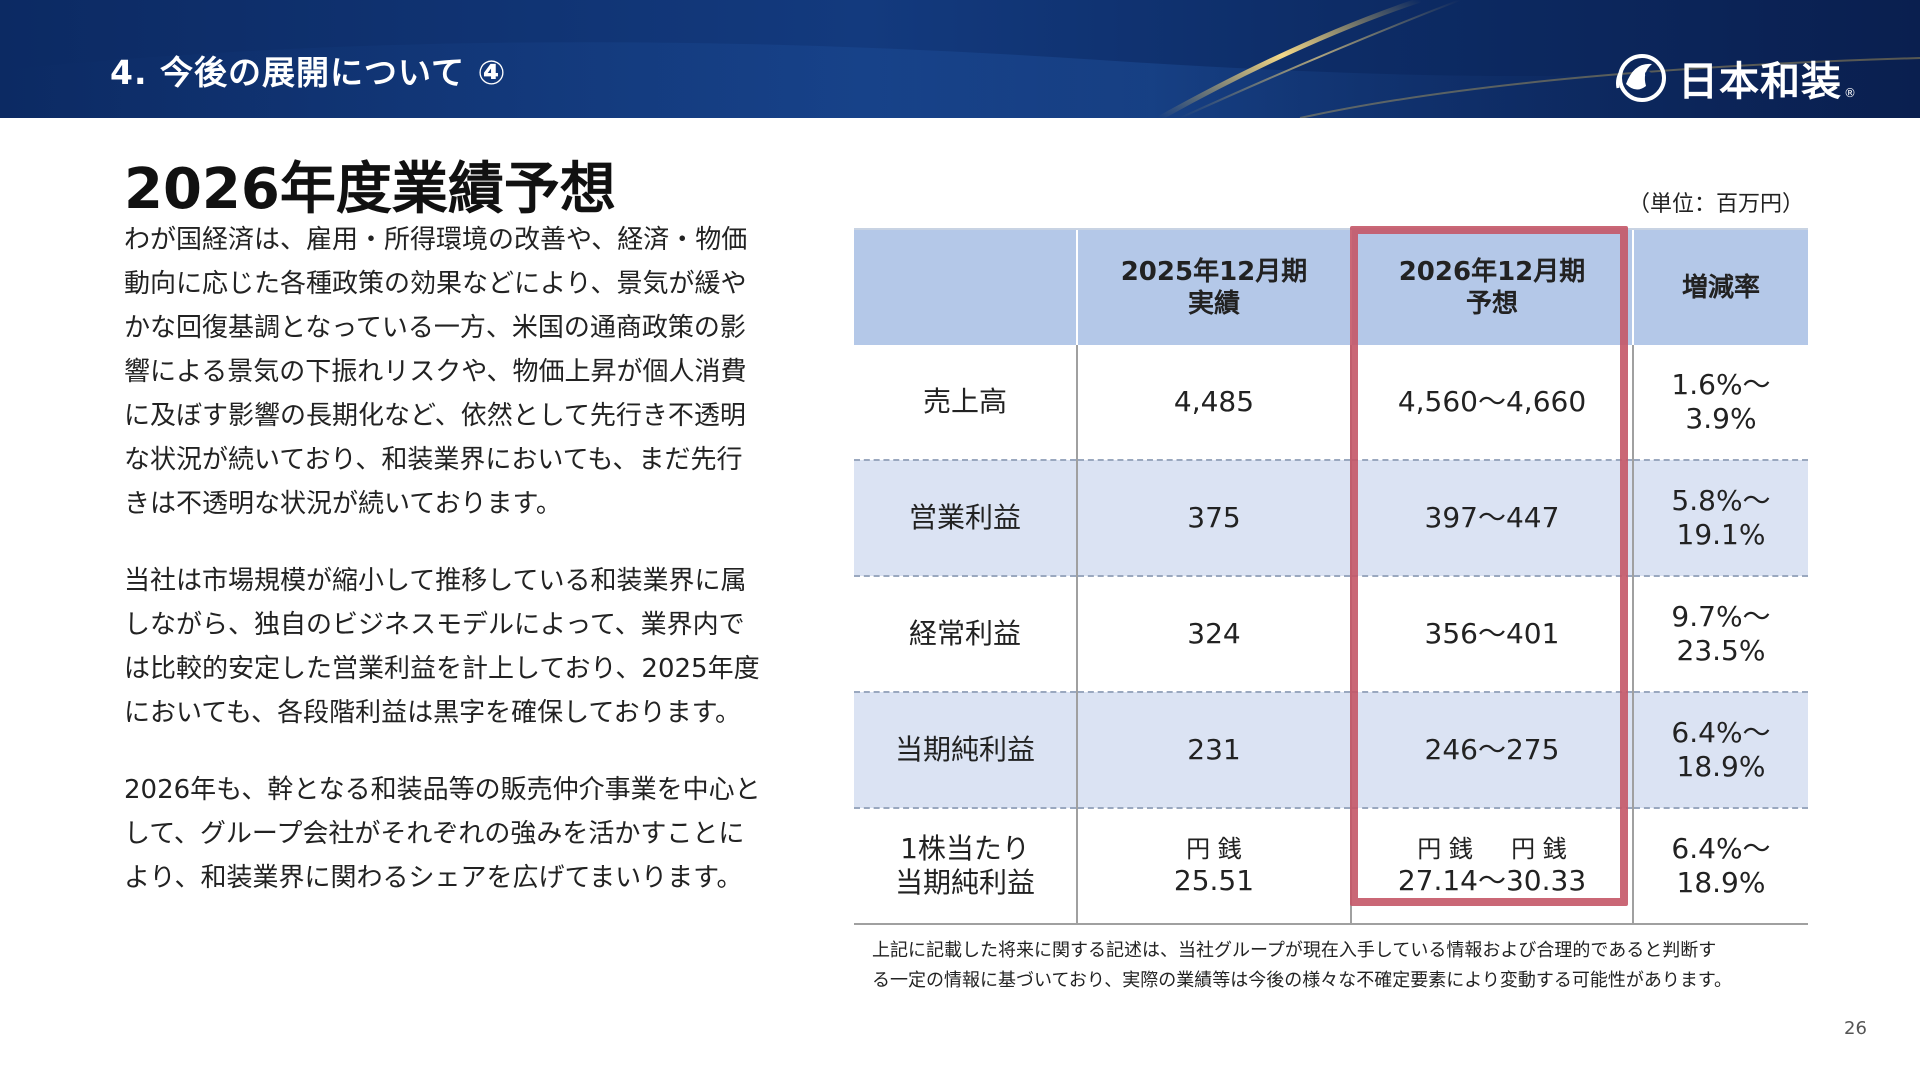 The image size is (1920, 1080). What do you see at coordinates (308, 72) in the screenshot?
I see `section-title: 4. 今後の展開について ④` at bounding box center [308, 72].